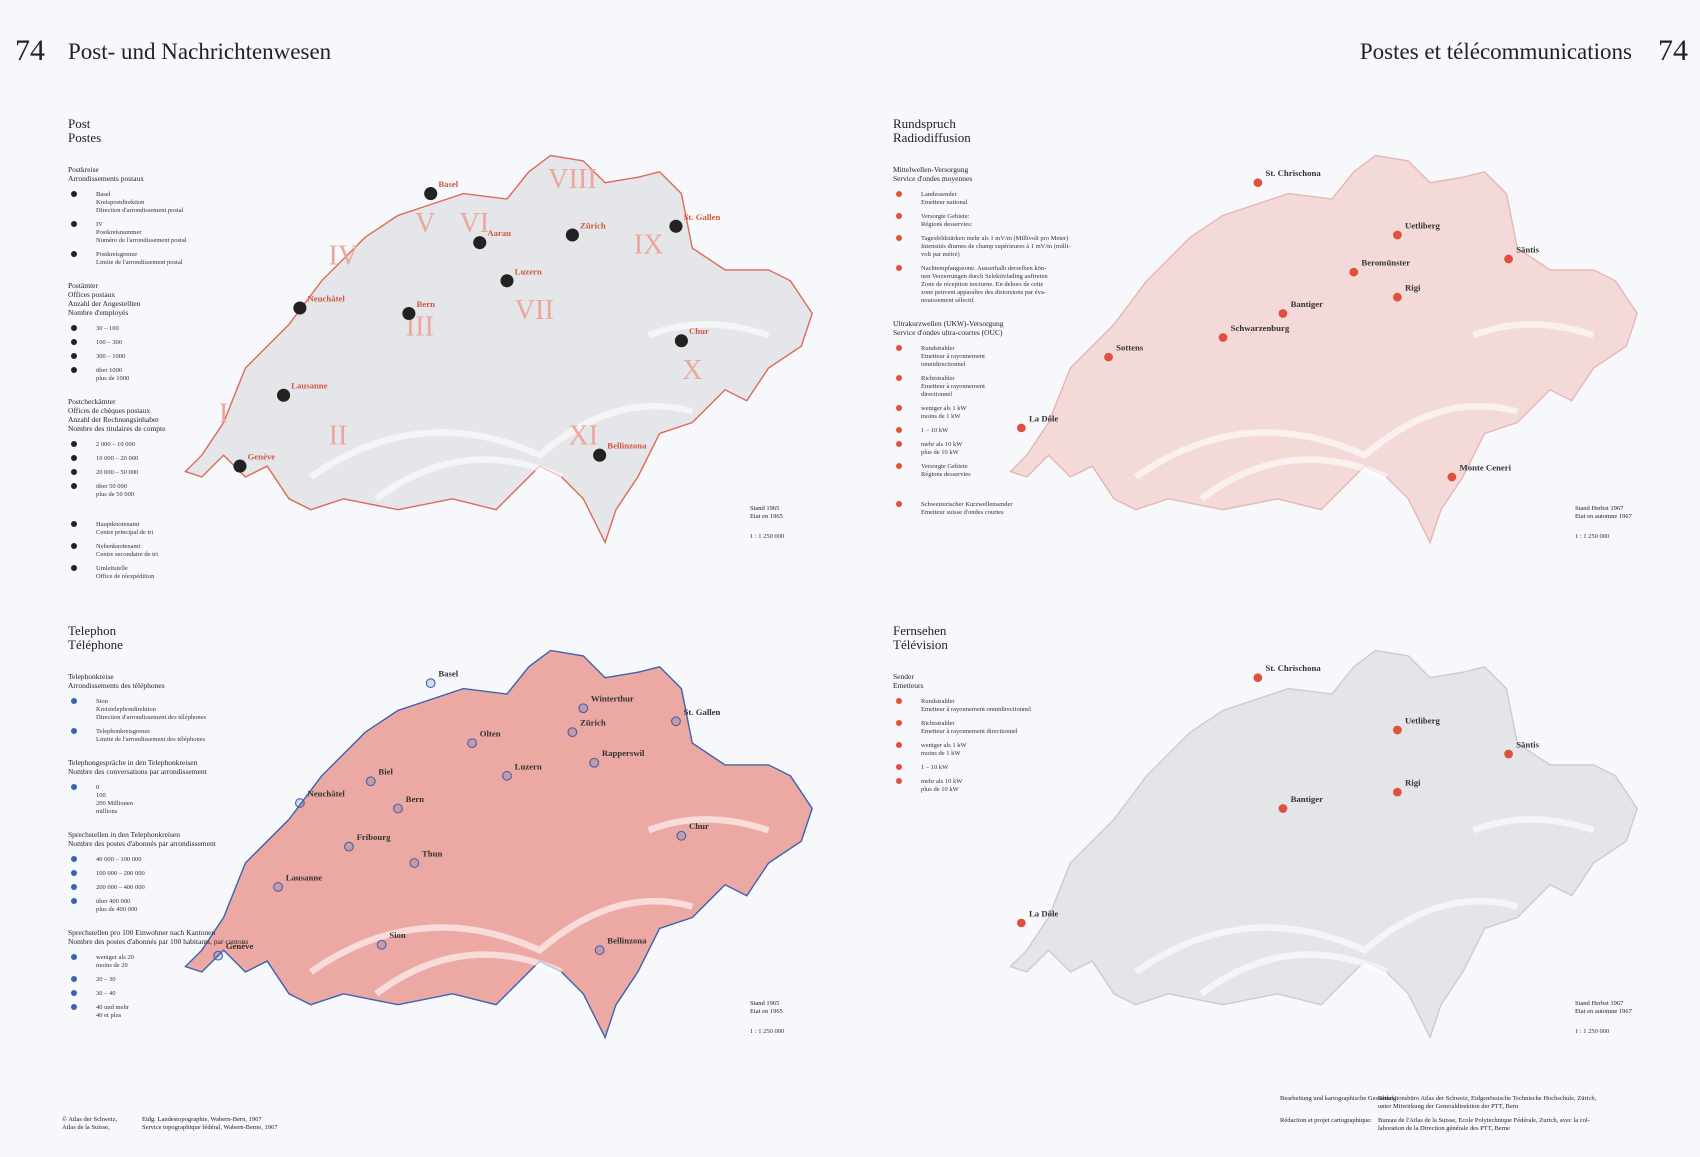 The image size is (1700, 1157). I want to click on district-number: VI, so click(474, 223).